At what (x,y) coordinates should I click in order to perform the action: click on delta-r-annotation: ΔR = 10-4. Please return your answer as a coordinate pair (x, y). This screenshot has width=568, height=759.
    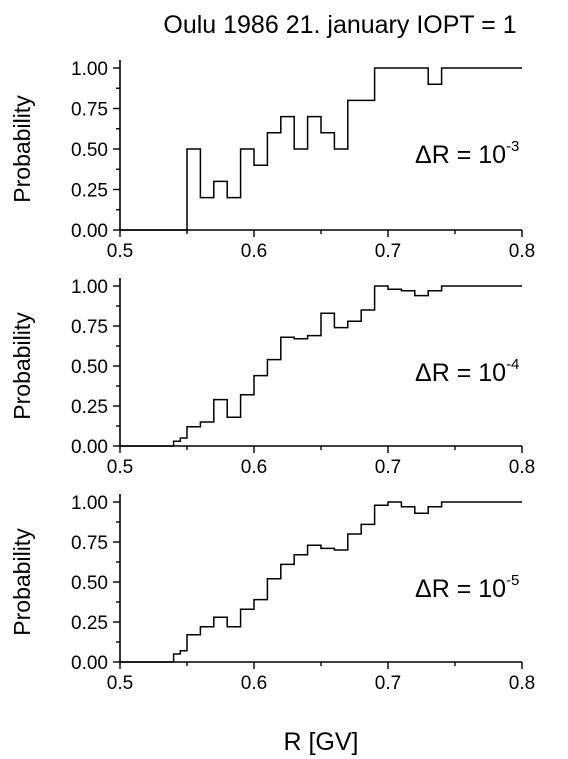
    Looking at the image, I should click on (467, 371).